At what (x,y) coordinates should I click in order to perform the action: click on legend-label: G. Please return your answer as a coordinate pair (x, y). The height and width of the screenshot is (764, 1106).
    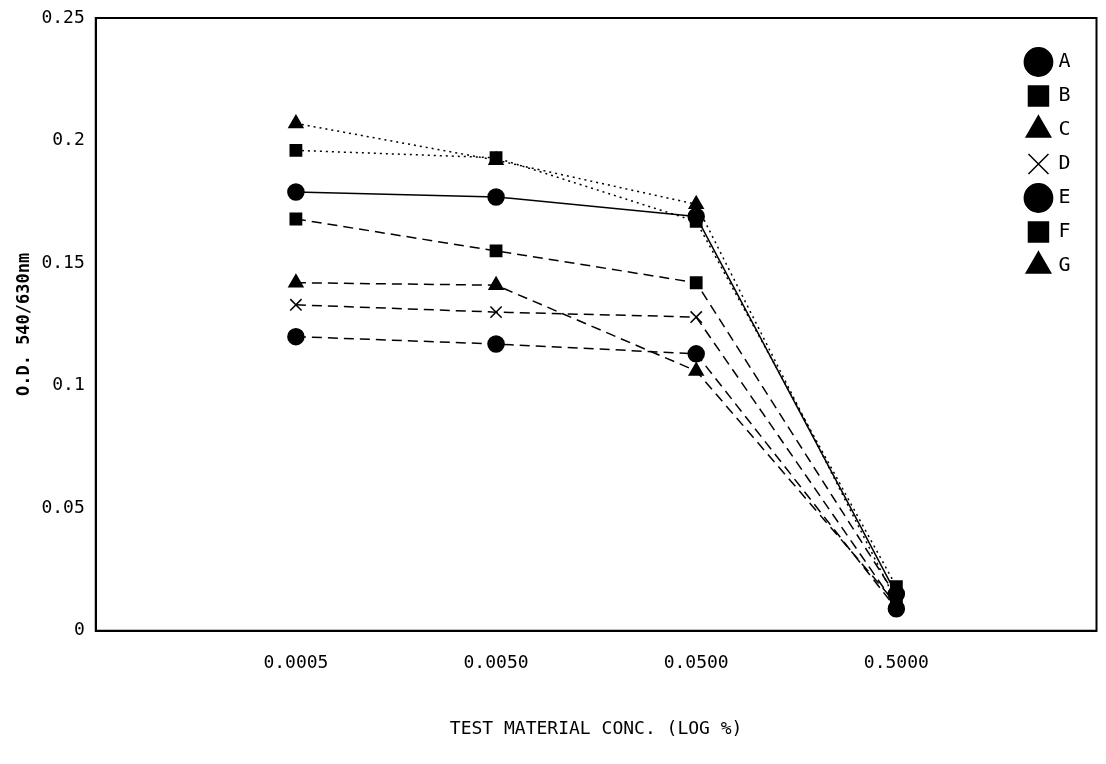
    Looking at the image, I should click on (1064, 264).